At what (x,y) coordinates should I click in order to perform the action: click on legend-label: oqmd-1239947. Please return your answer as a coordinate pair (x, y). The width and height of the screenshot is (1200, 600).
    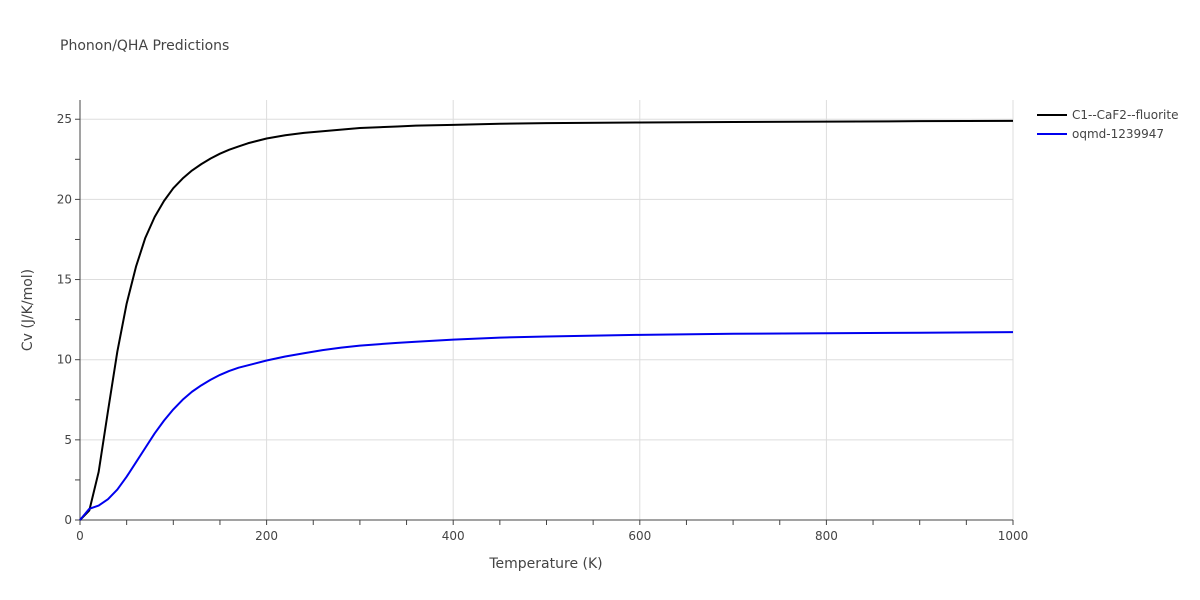
    Looking at the image, I should click on (1118, 134).